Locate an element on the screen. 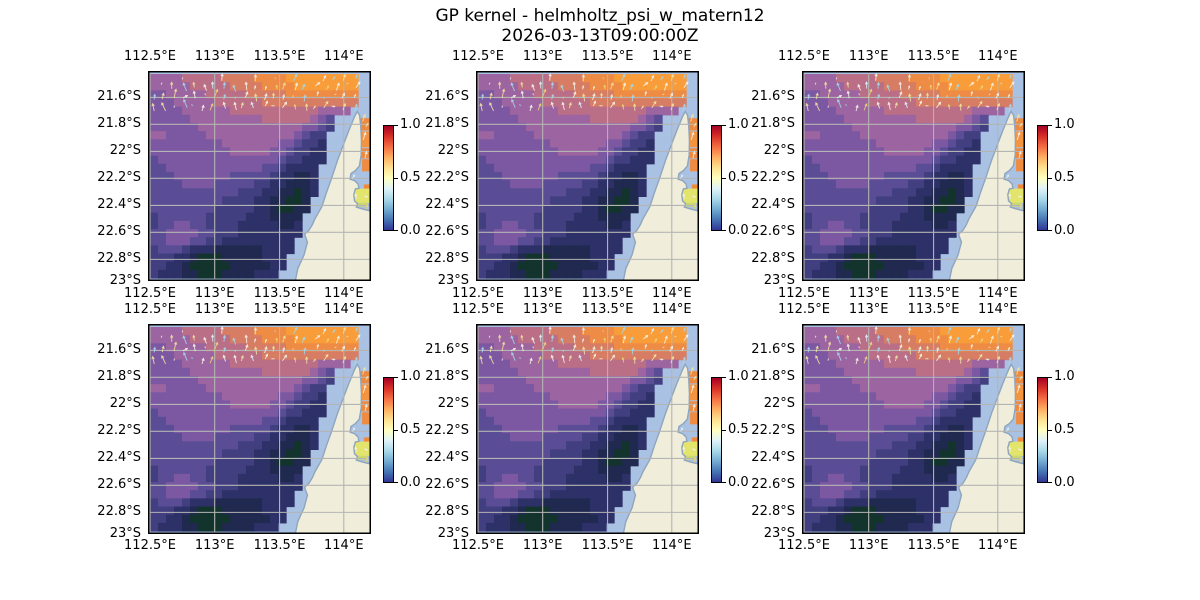 Image resolution: width=1200 pixels, height=600 pixels. map-canvas-r1c3 is located at coordinates (913, 176).